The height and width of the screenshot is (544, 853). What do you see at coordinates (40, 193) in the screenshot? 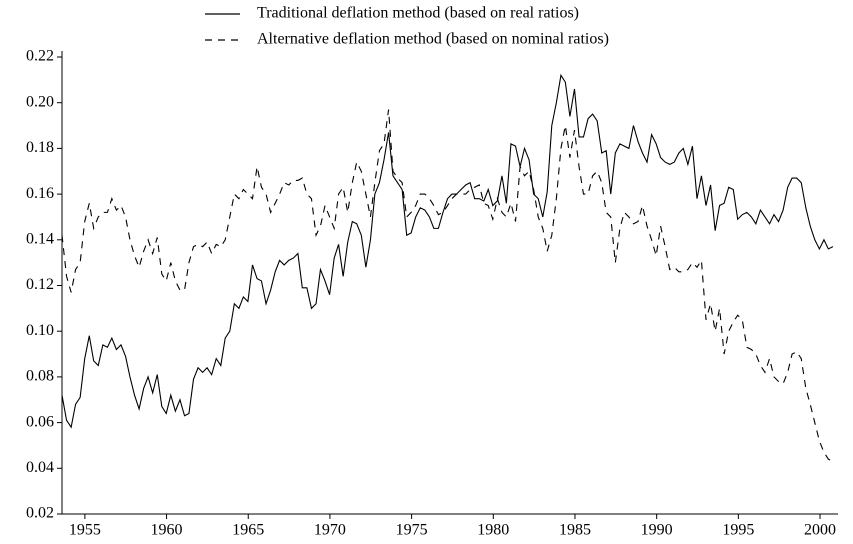
I see `y-tick-label: 0.16` at bounding box center [40, 193].